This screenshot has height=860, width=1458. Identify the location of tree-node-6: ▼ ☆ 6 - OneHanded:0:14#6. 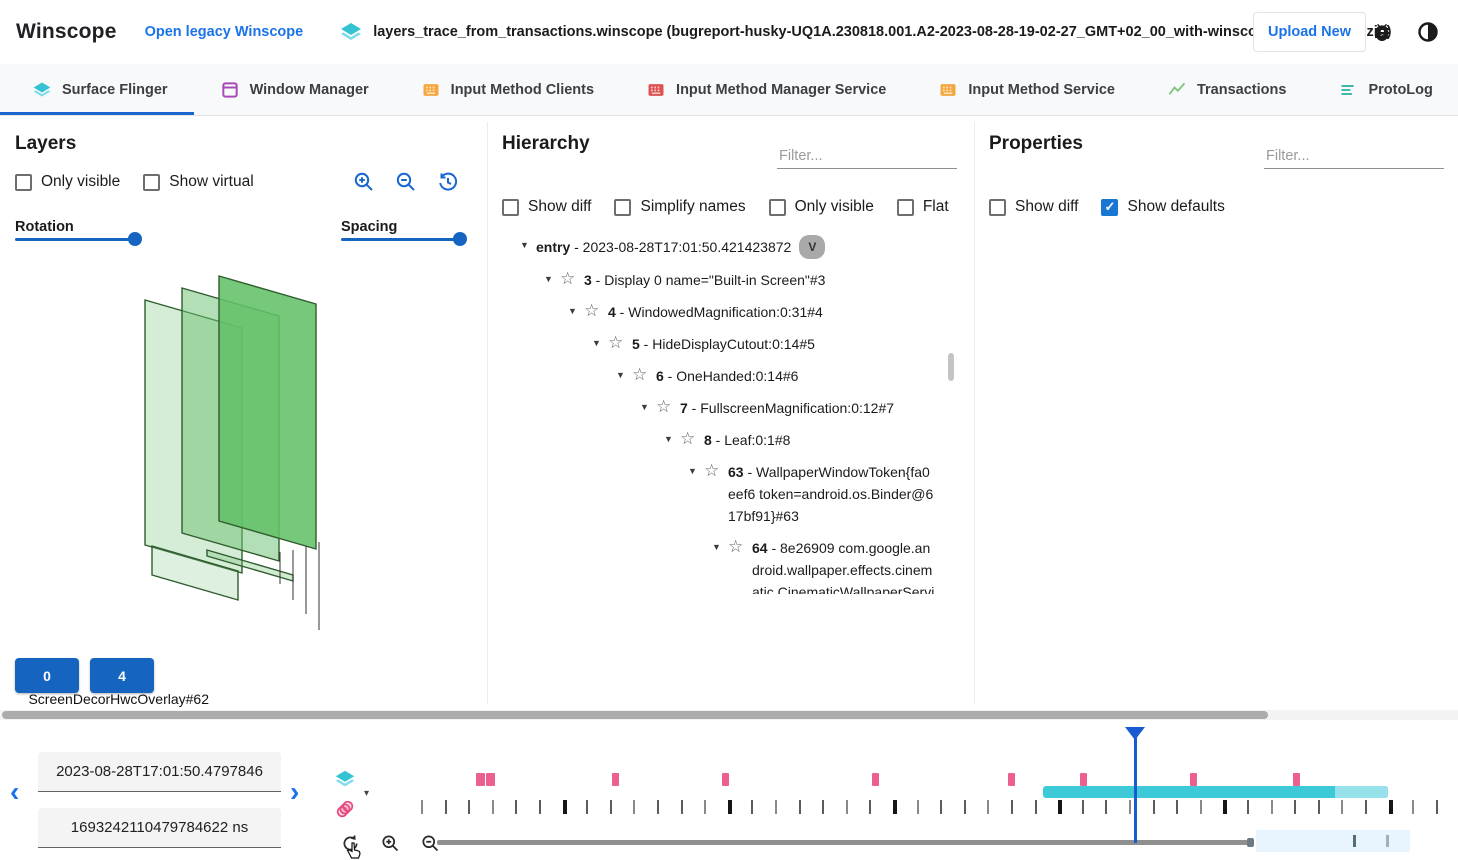
(722, 376).